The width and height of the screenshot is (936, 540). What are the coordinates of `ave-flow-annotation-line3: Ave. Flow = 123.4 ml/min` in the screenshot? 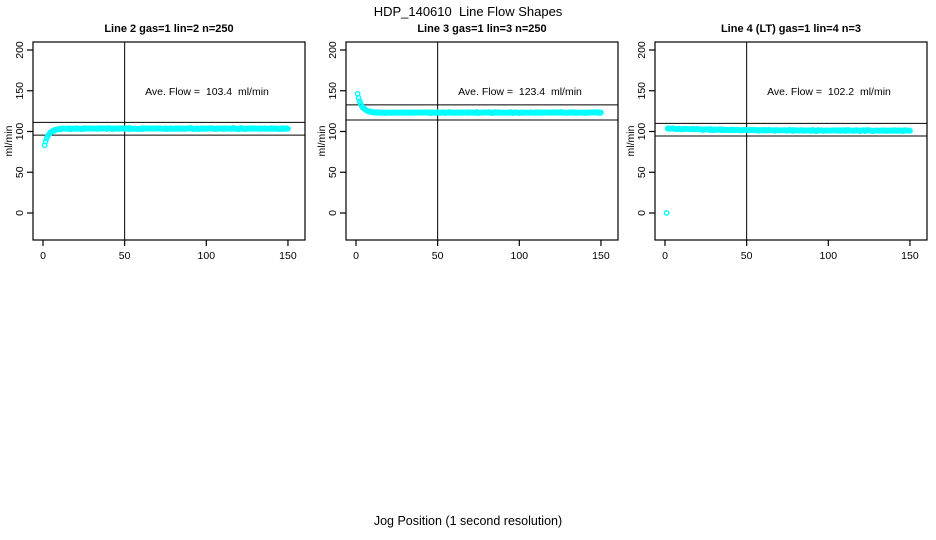 It's located at (520, 92).